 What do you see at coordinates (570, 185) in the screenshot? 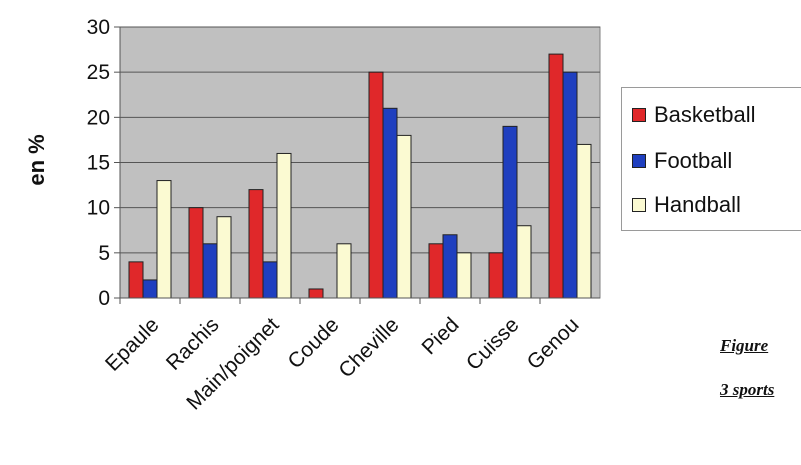
I see `bar-football-genou` at bounding box center [570, 185].